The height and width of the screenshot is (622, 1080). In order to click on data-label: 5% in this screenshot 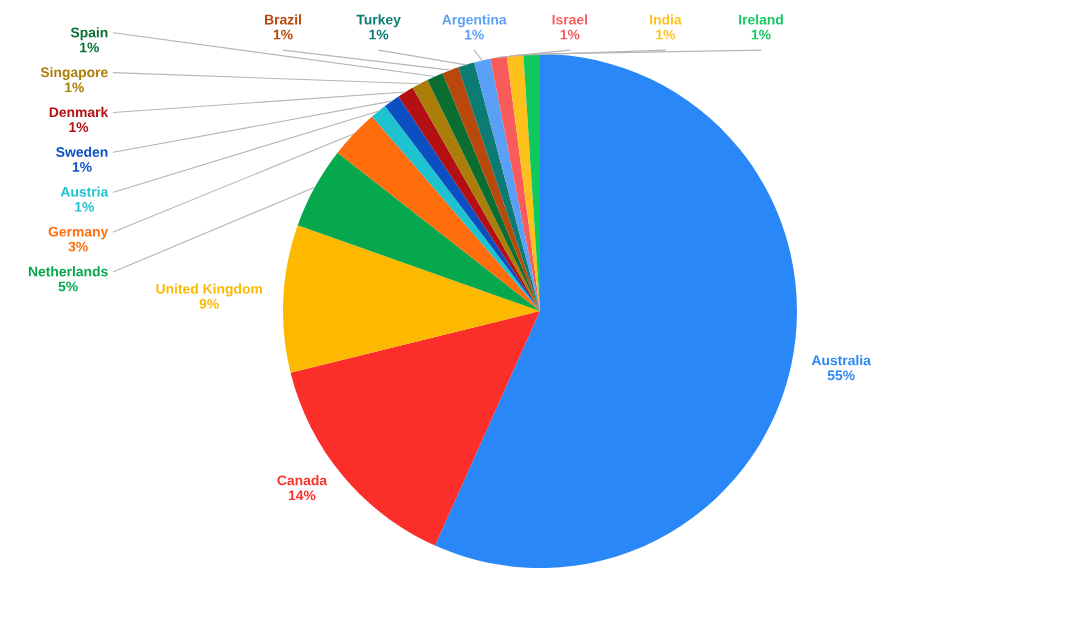, I will do `click(68, 286)`.